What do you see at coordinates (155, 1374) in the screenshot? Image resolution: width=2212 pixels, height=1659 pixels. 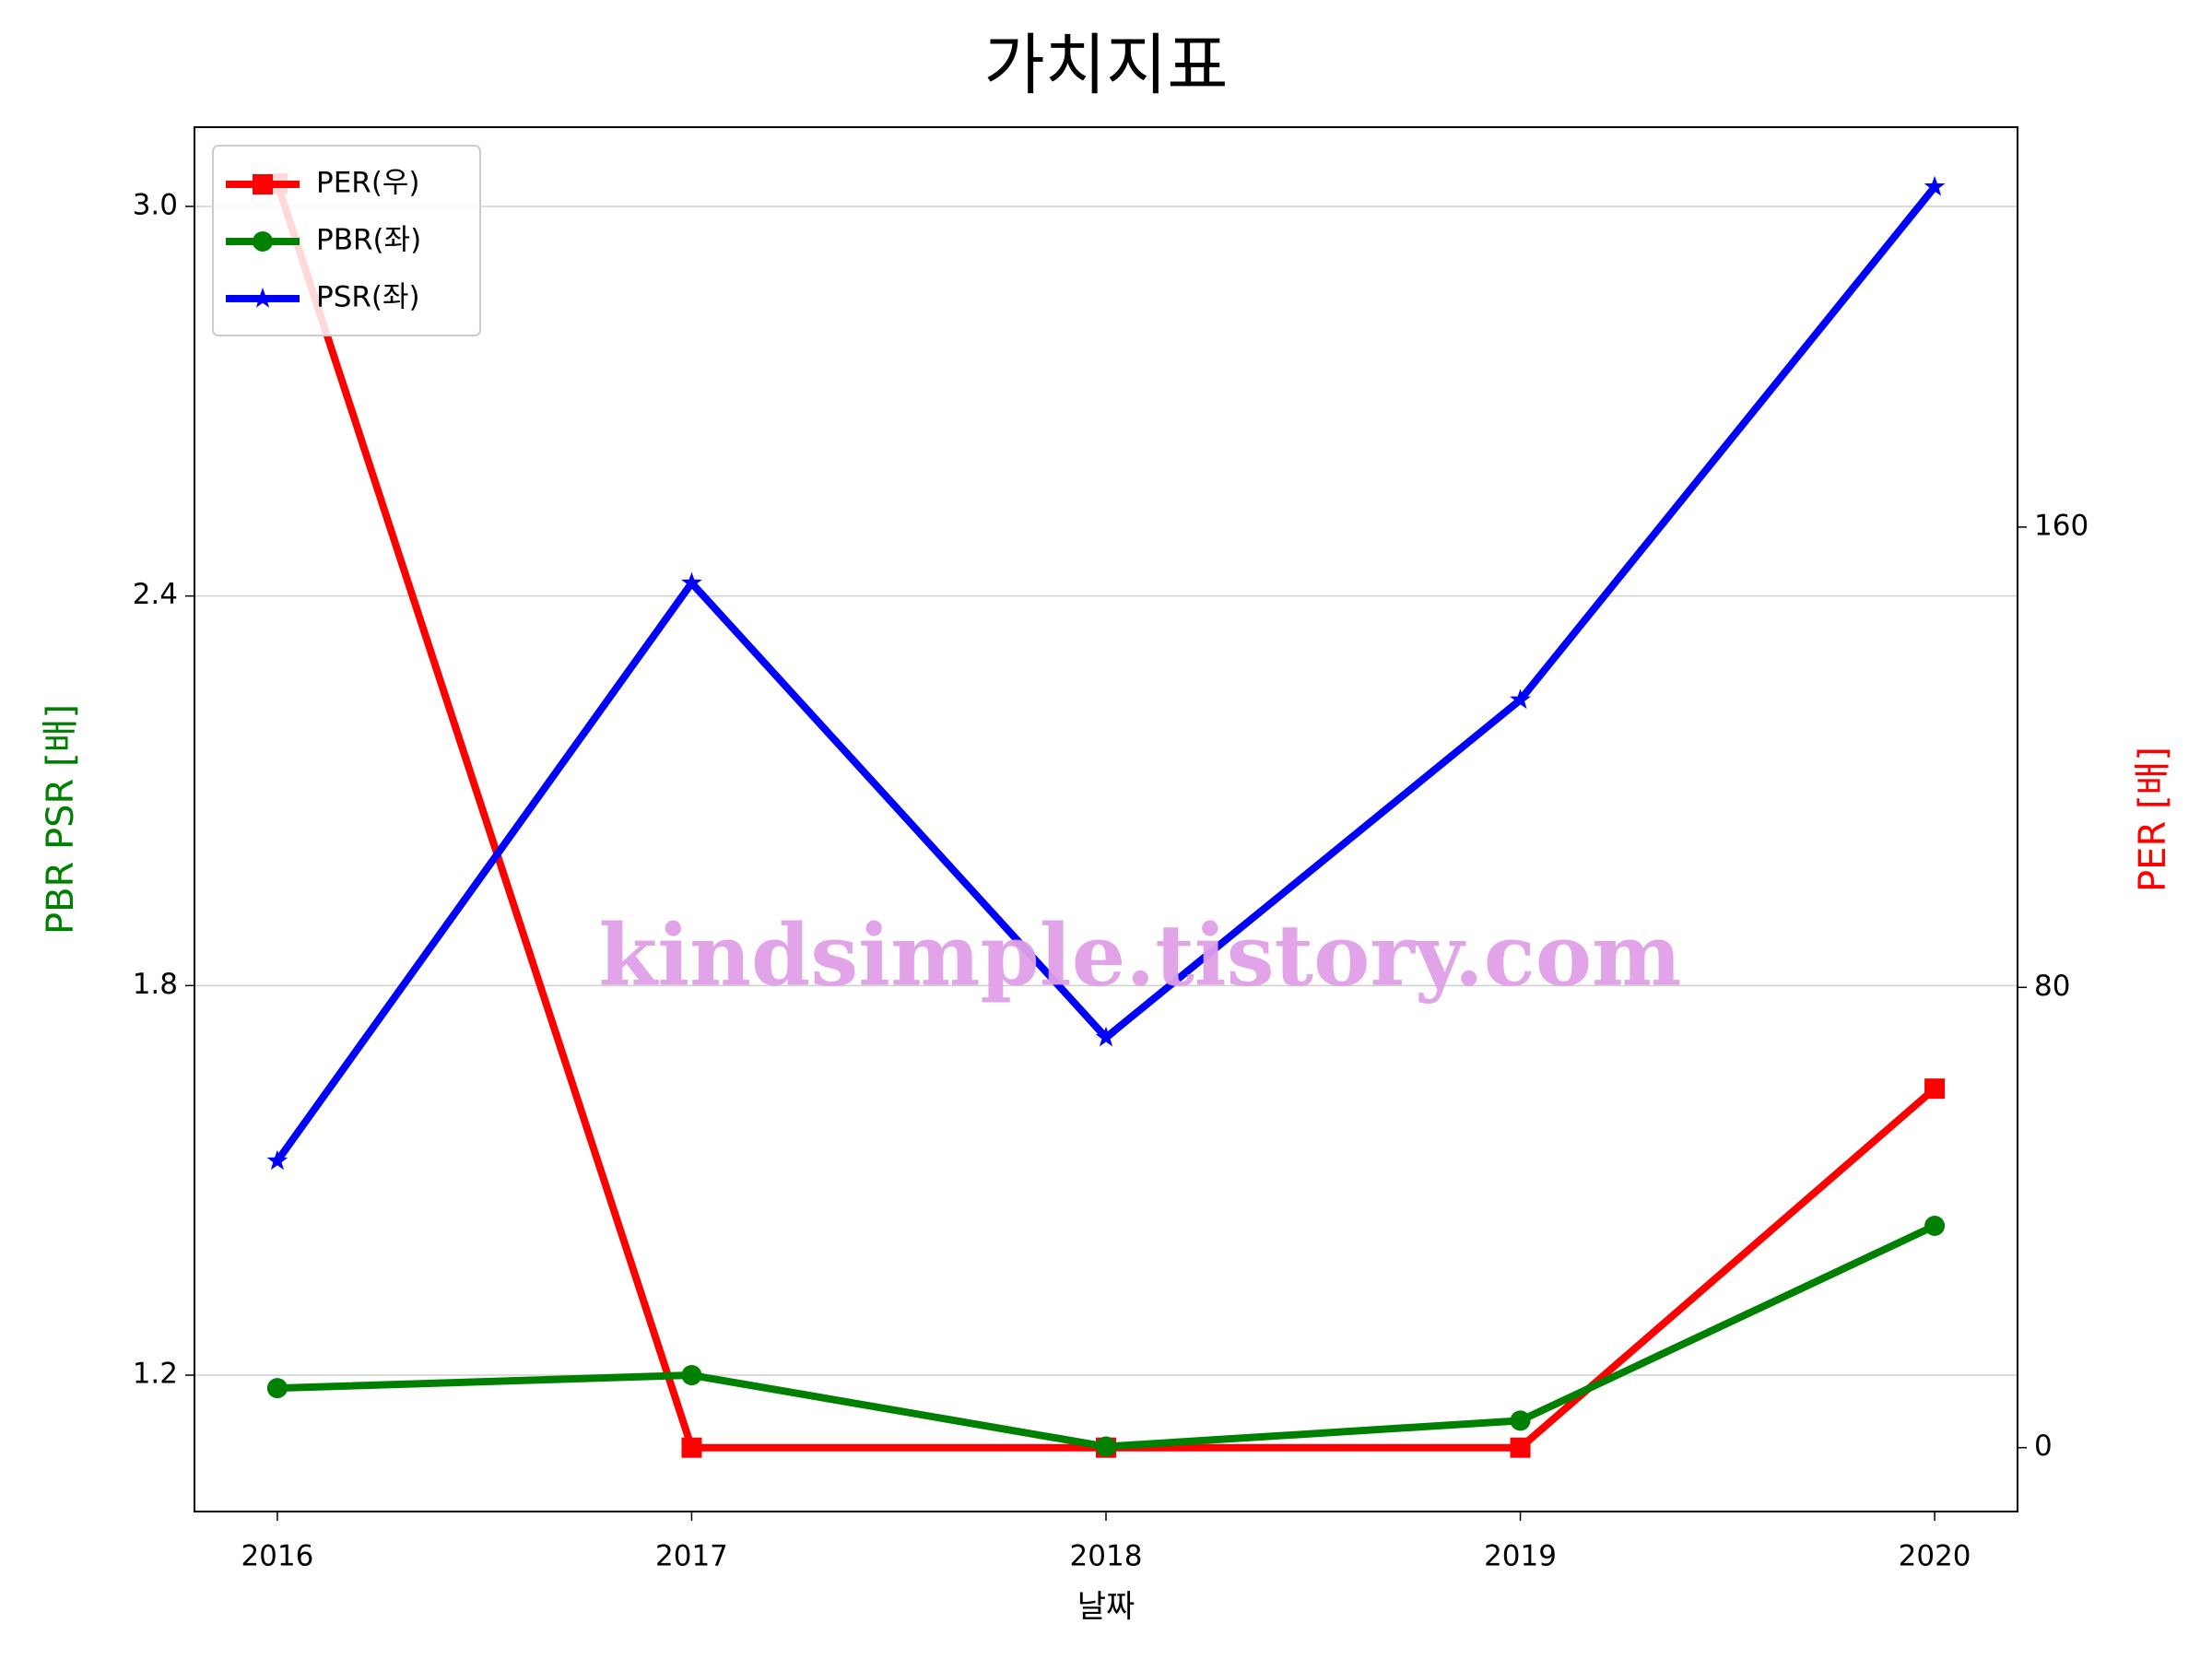 I see `y-tick-label: 1.2` at bounding box center [155, 1374].